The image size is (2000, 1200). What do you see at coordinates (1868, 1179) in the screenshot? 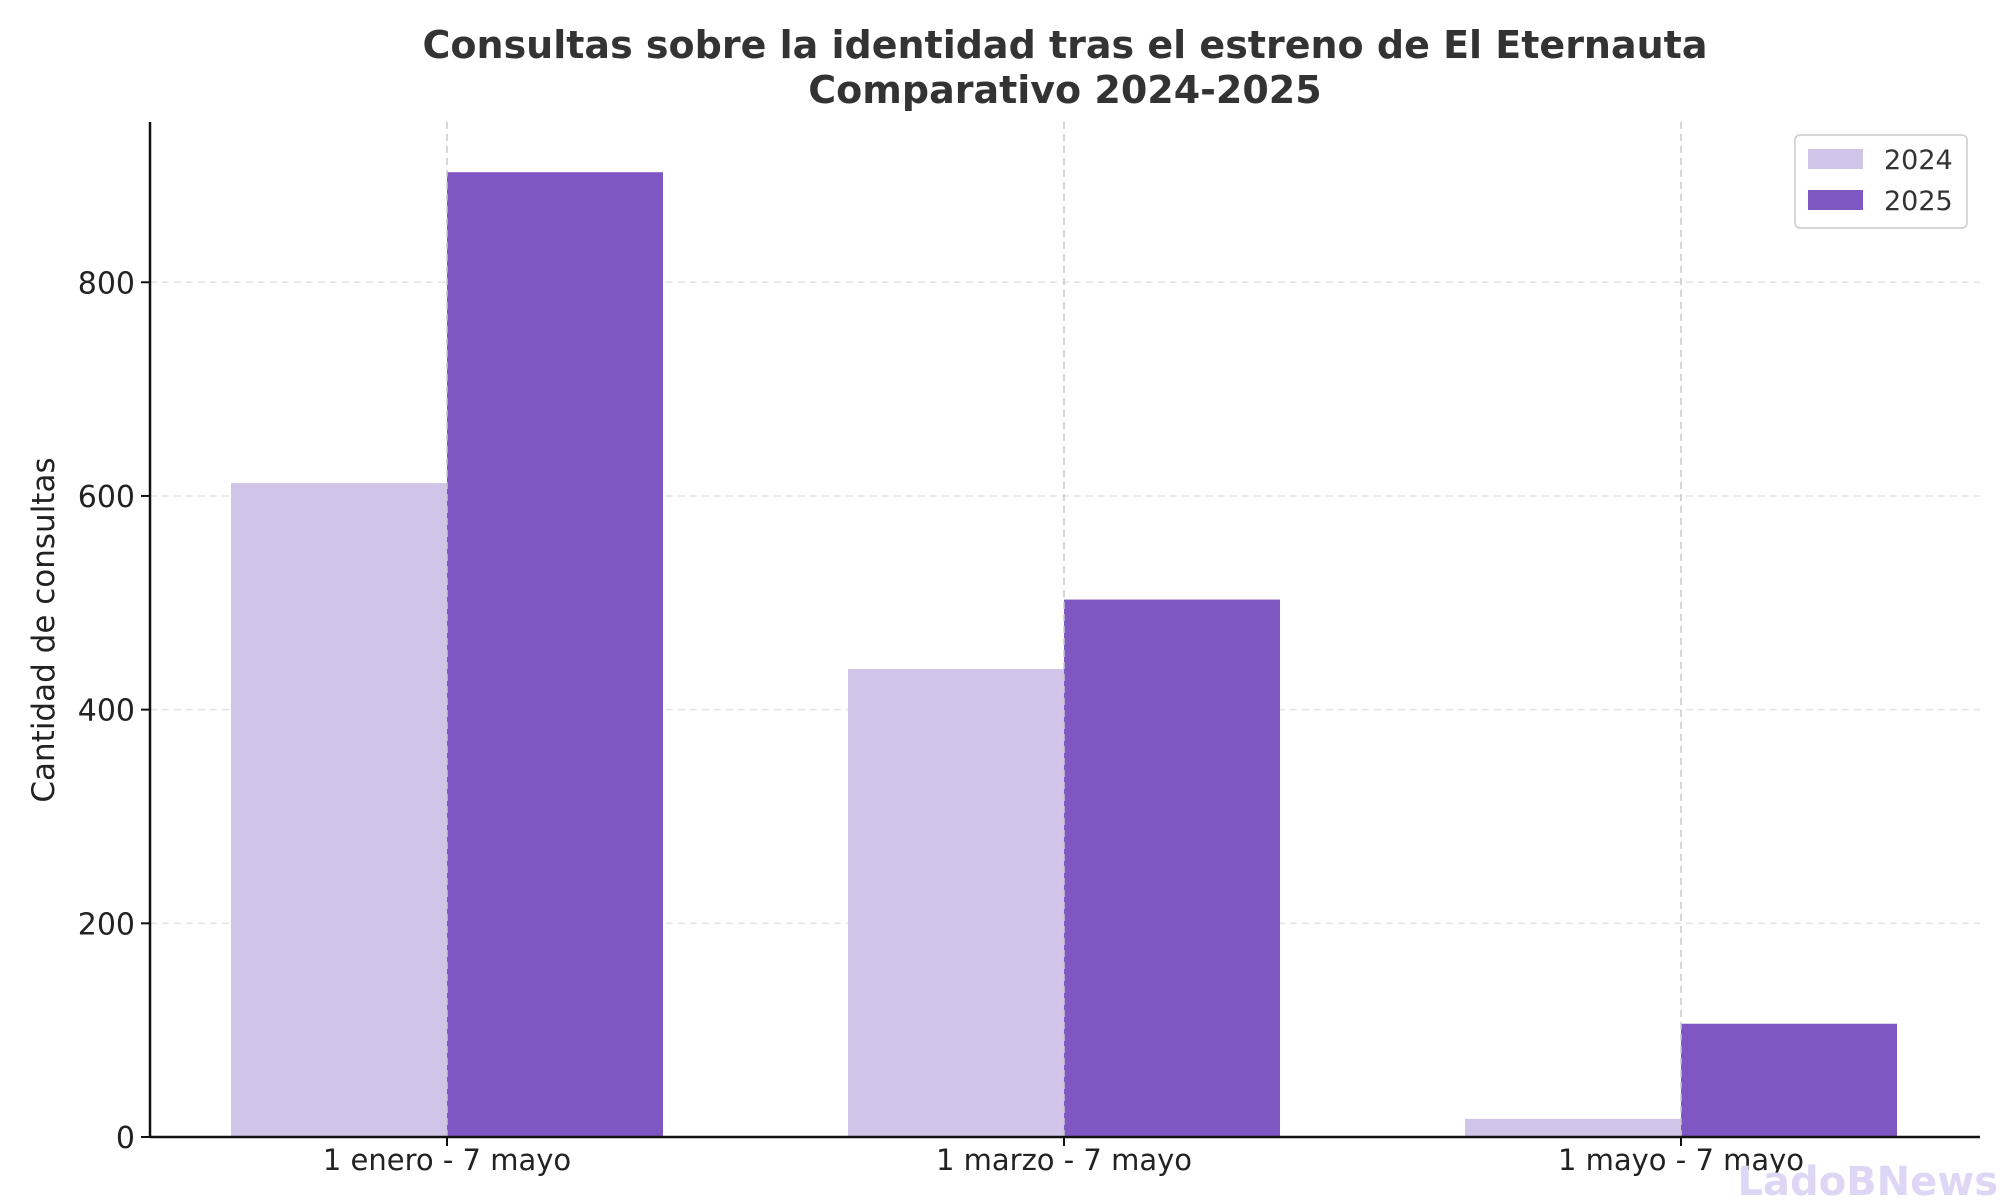
I see `watermark: LadoBNews` at bounding box center [1868, 1179].